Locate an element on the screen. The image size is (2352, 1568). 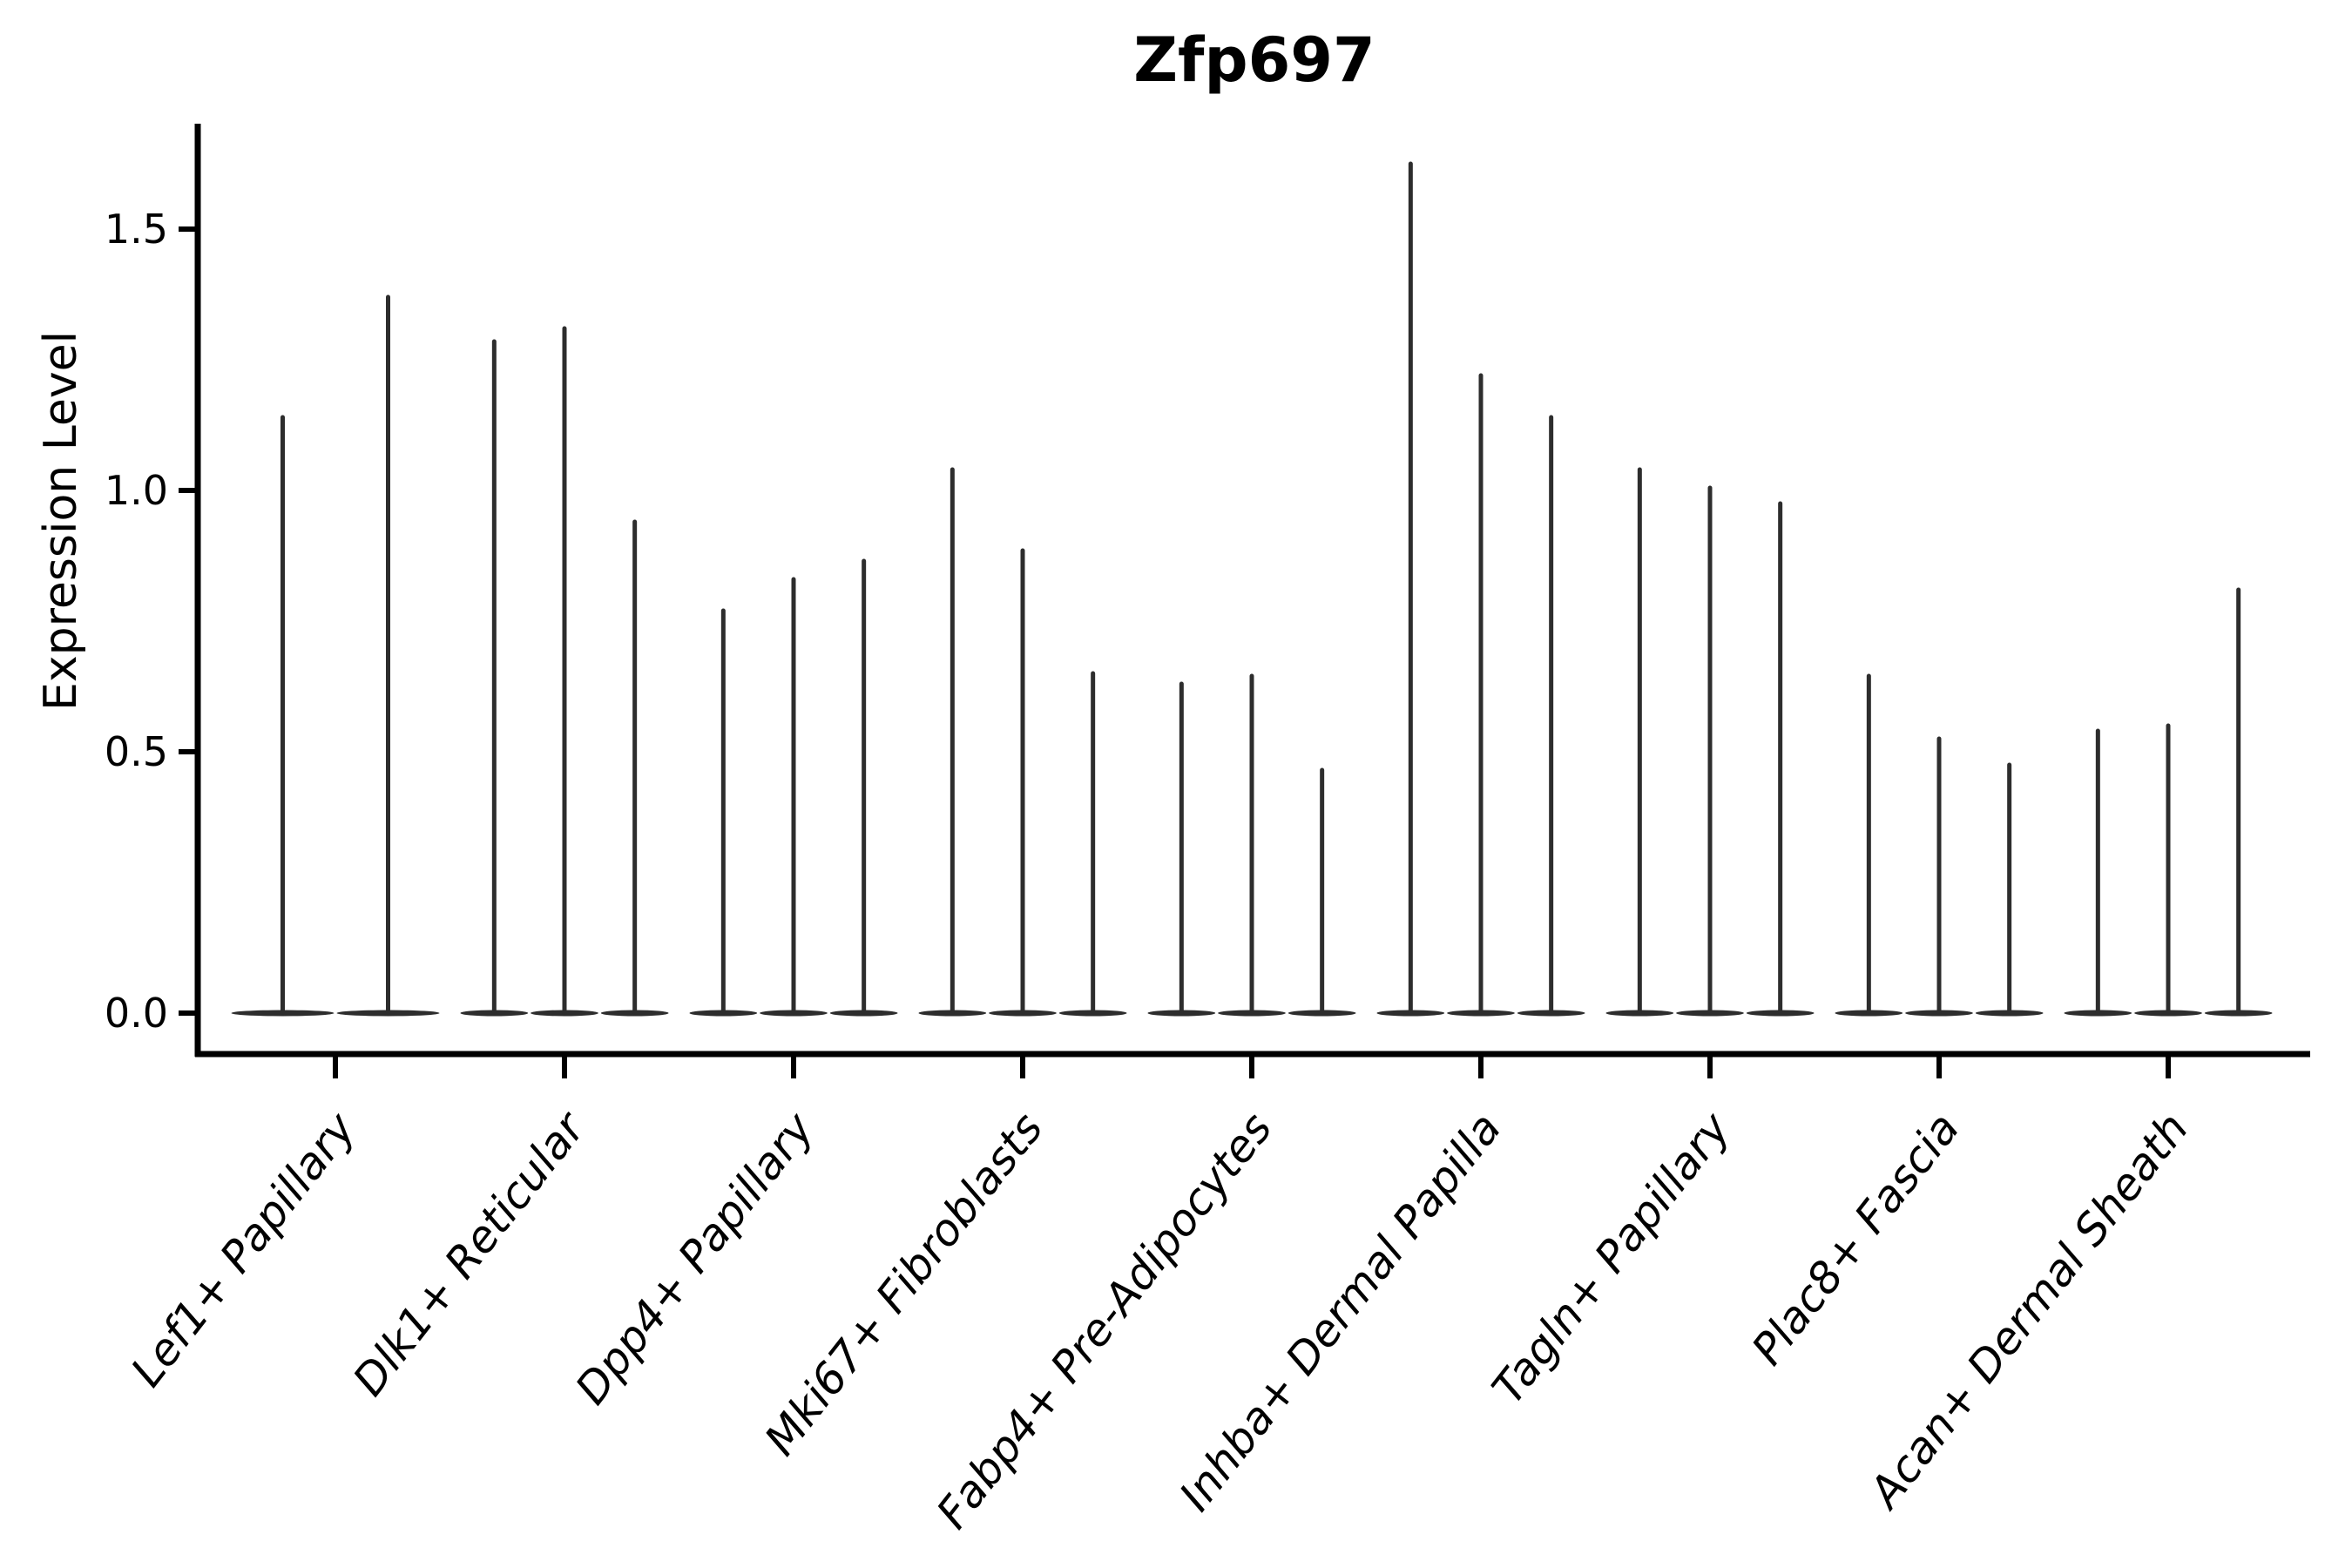
y-tick-label: 0.0 is located at coordinates (136, 1014).